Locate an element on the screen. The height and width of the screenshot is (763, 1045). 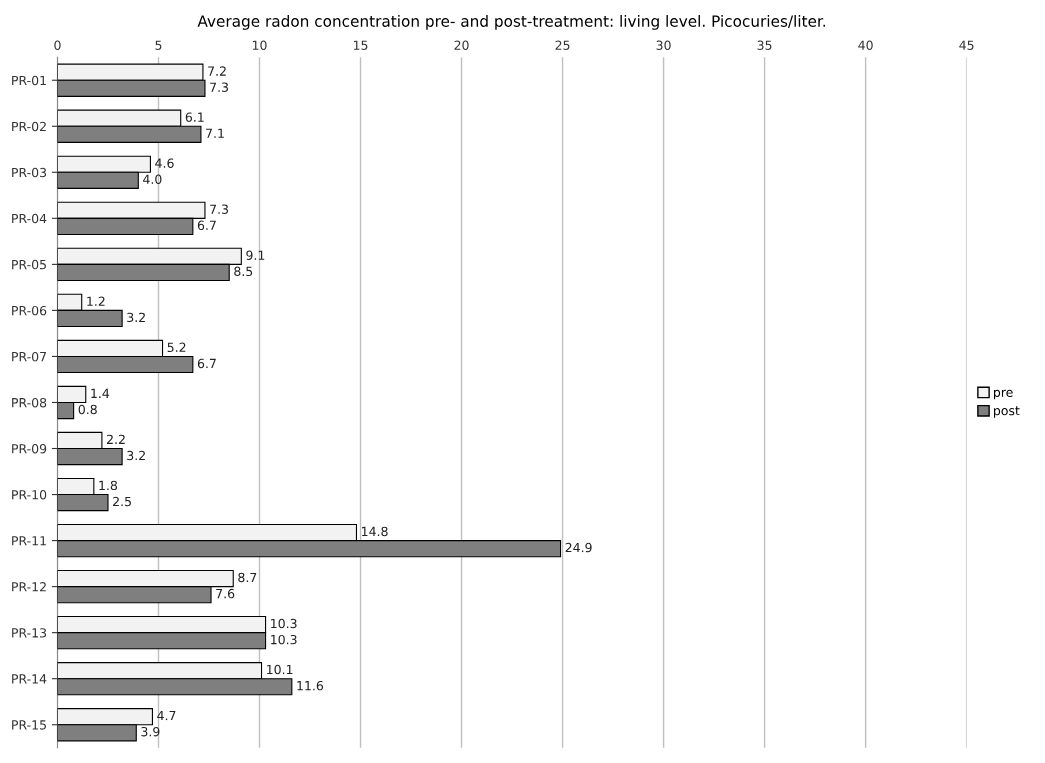
data-label: 1.8 is located at coordinates (108, 485).